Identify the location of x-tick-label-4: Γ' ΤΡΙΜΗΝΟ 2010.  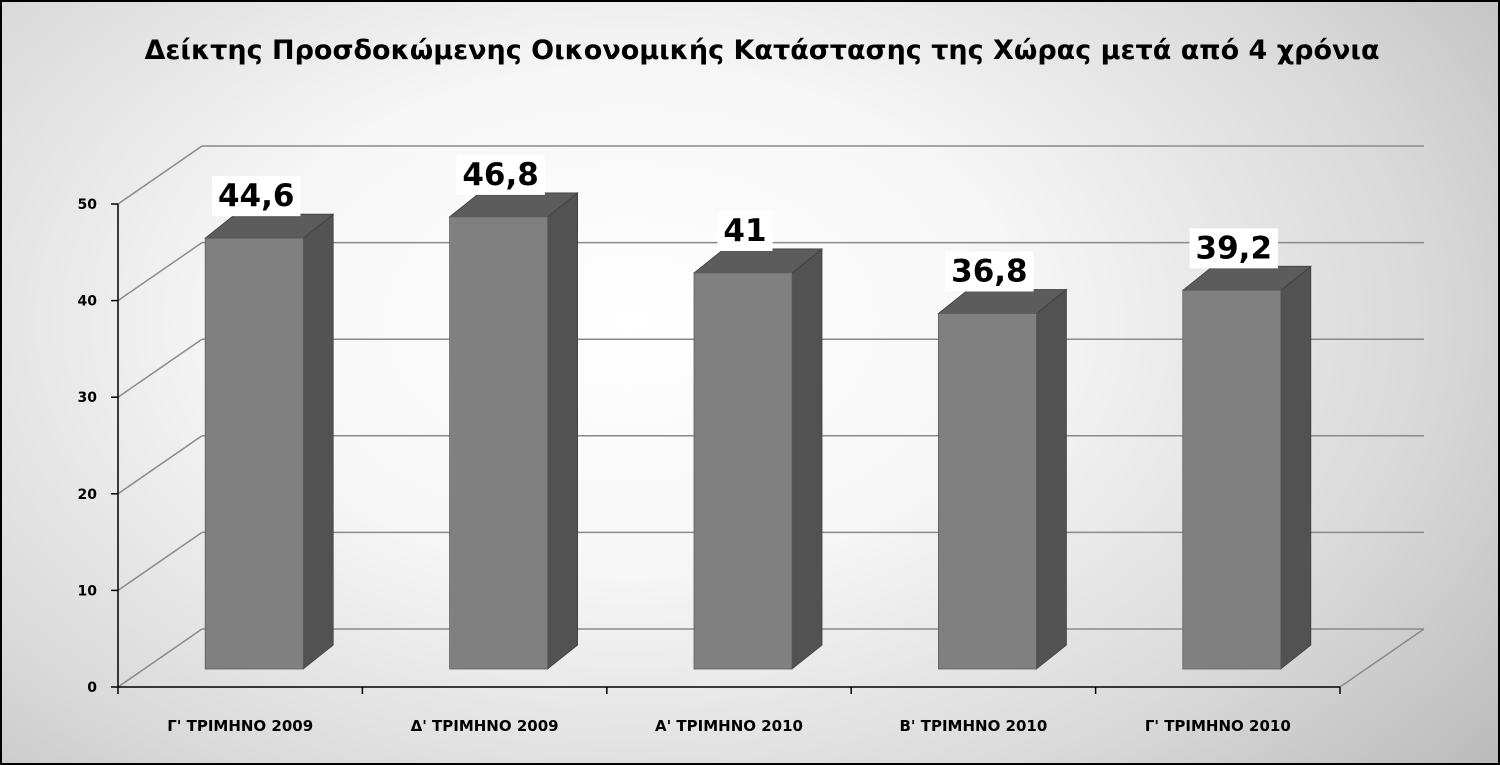
(1218, 726).